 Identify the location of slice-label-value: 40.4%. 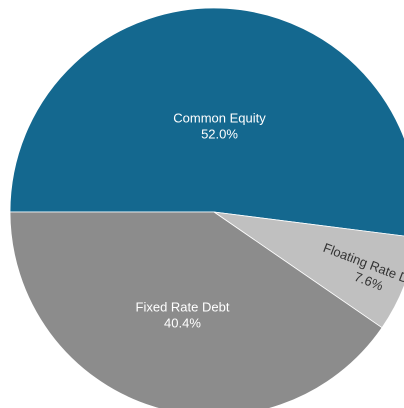
(182, 322).